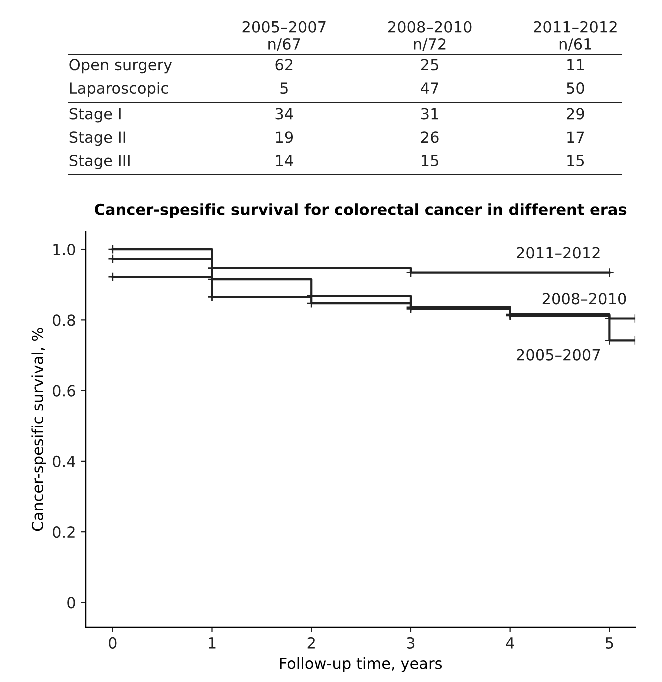 This screenshot has width=662, height=682. Describe the element at coordinates (575, 88) in the screenshot. I see `text: 50` at that location.